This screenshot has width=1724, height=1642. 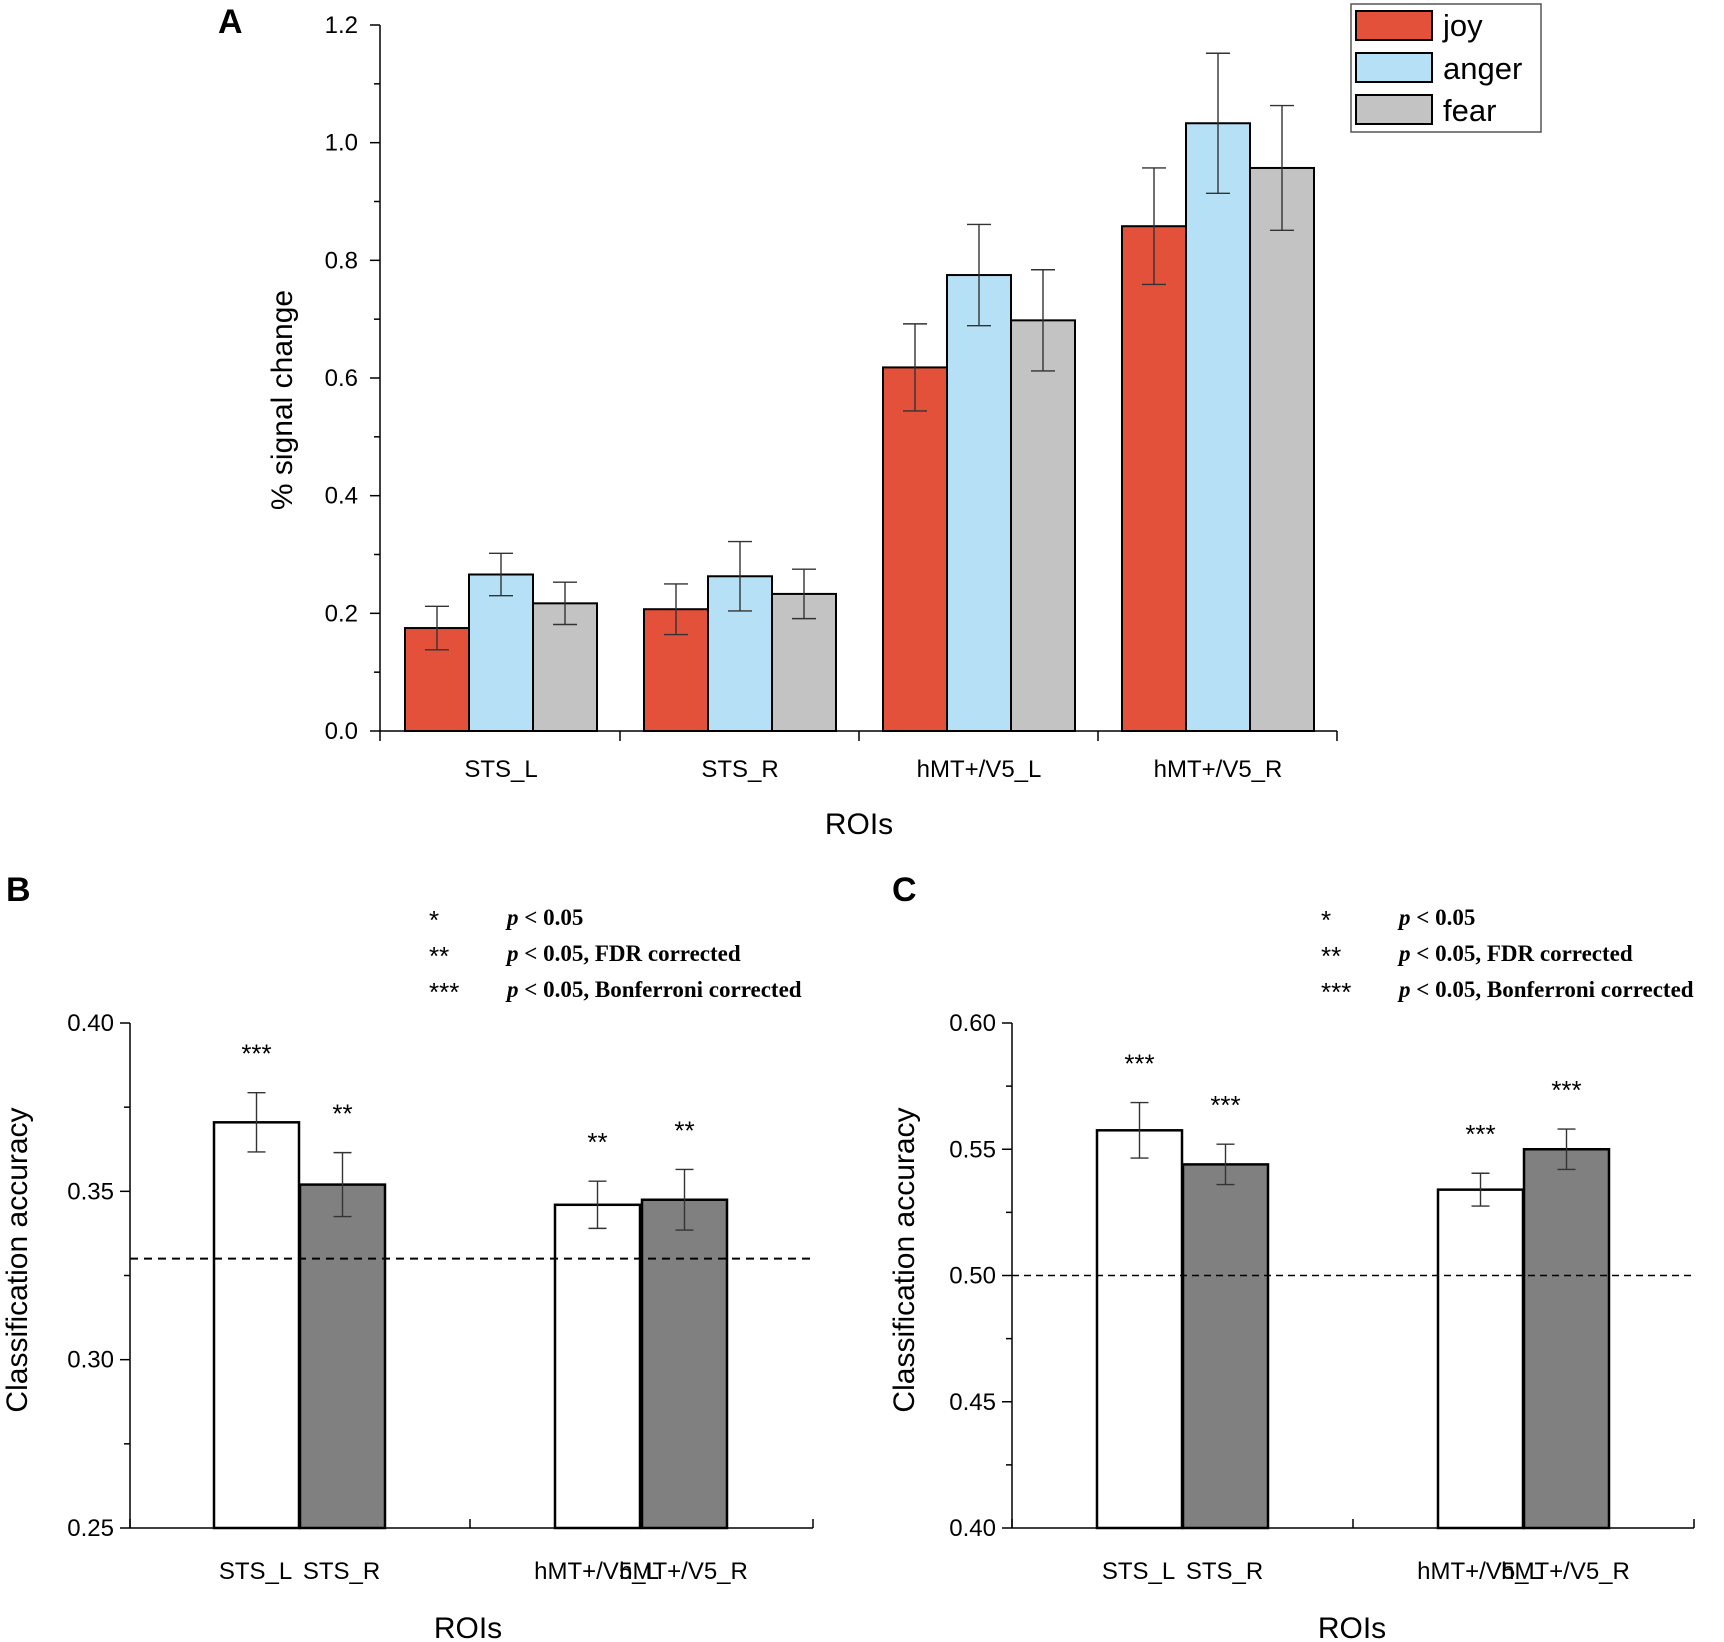 What do you see at coordinates (341, 25) in the screenshot?
I see `y-tick-label: 1.2` at bounding box center [341, 25].